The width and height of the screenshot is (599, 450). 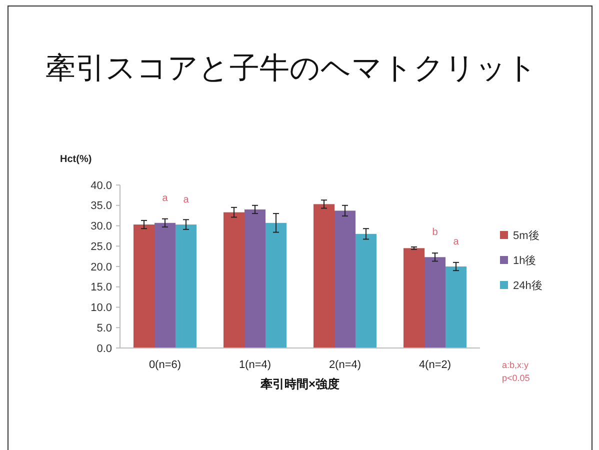 What do you see at coordinates (435, 365) in the screenshot?
I see `x-tick-label: 4(n=2)` at bounding box center [435, 365].